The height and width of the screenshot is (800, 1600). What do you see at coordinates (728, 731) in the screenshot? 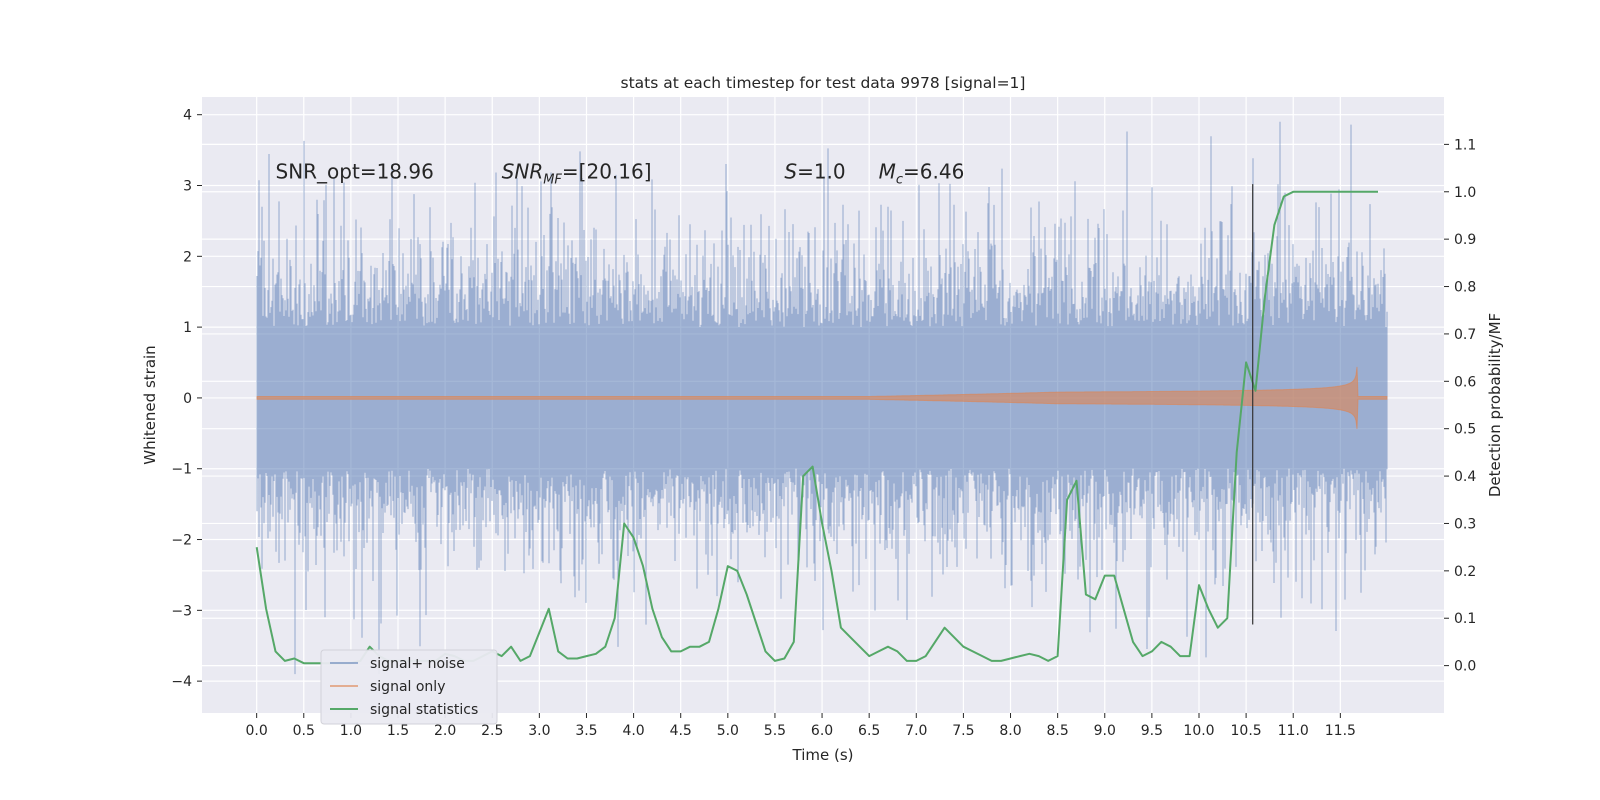
I see `x-tick-label: 5.0` at bounding box center [728, 731].